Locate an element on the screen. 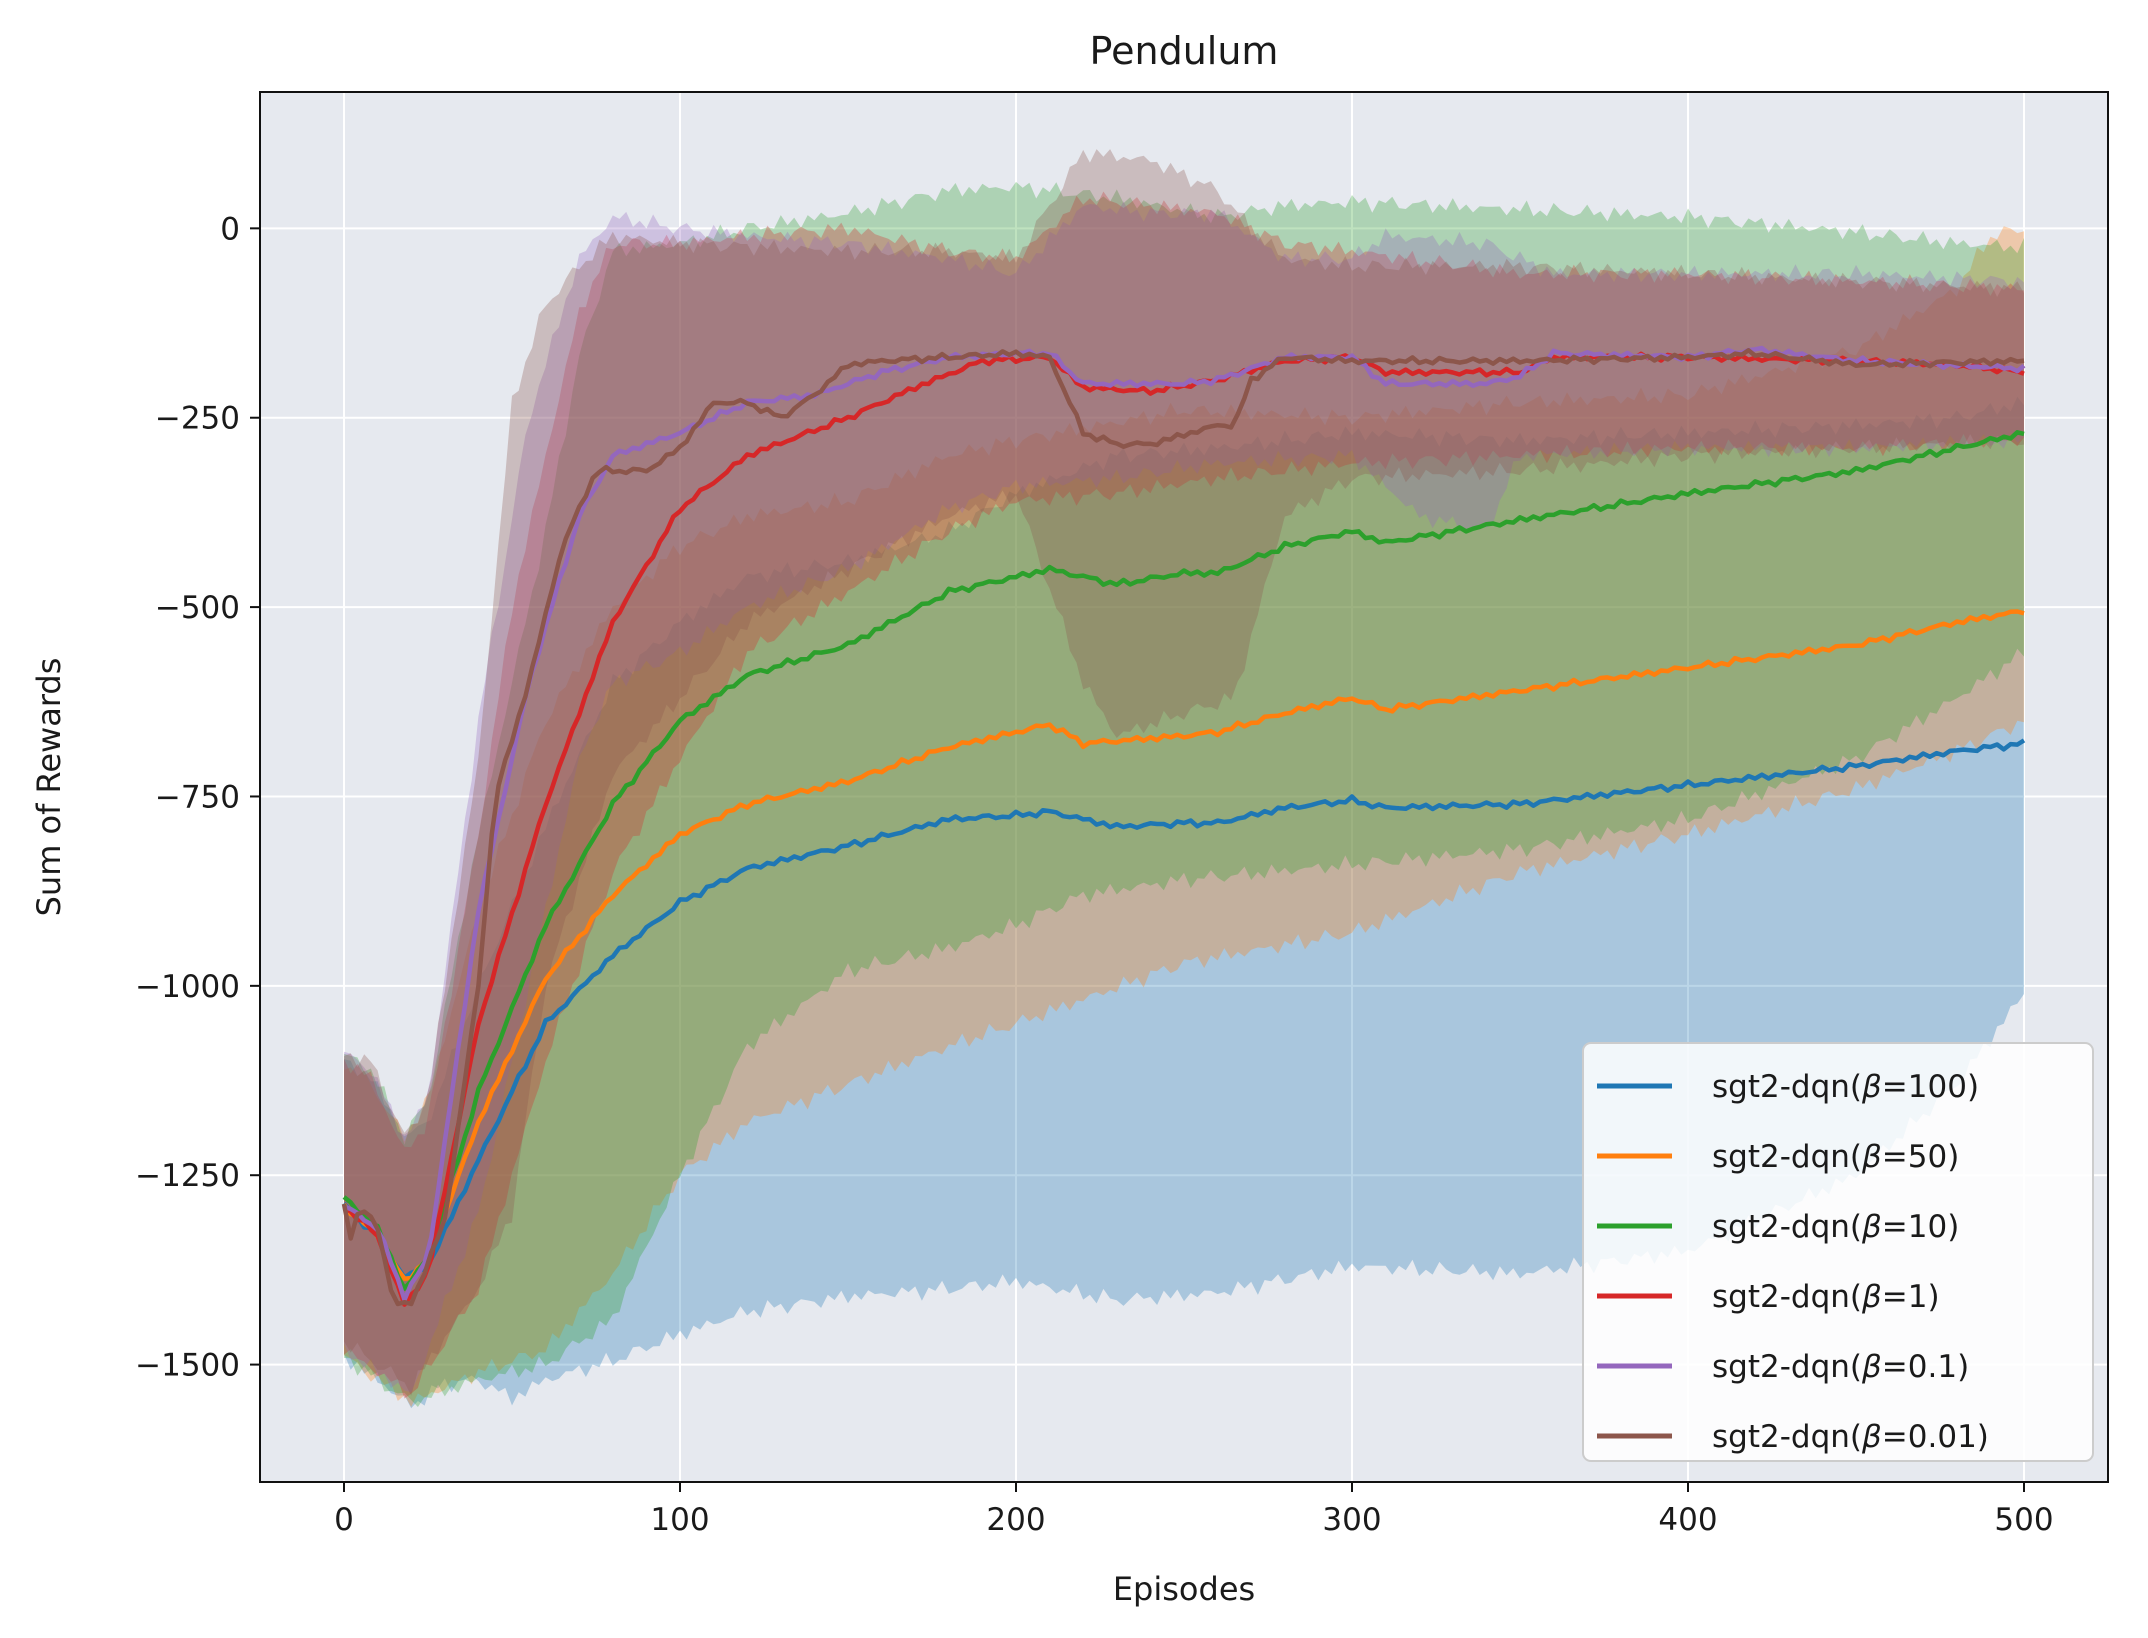  y-tick-label: −1000 is located at coordinates (187, 987).